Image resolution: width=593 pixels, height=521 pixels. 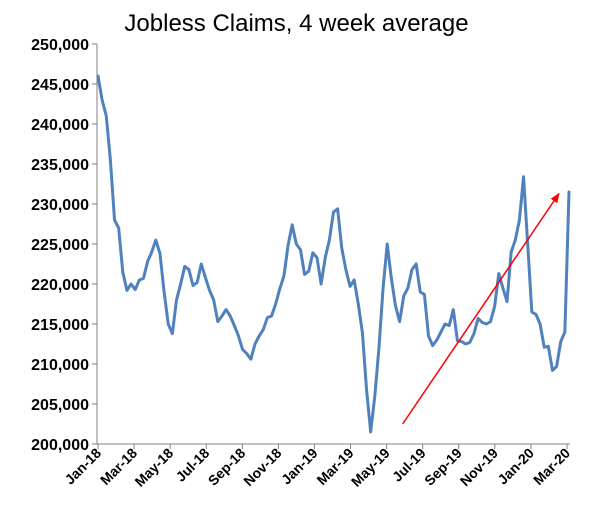 I want to click on y-tick-label: 215,000, so click(x=60, y=325).